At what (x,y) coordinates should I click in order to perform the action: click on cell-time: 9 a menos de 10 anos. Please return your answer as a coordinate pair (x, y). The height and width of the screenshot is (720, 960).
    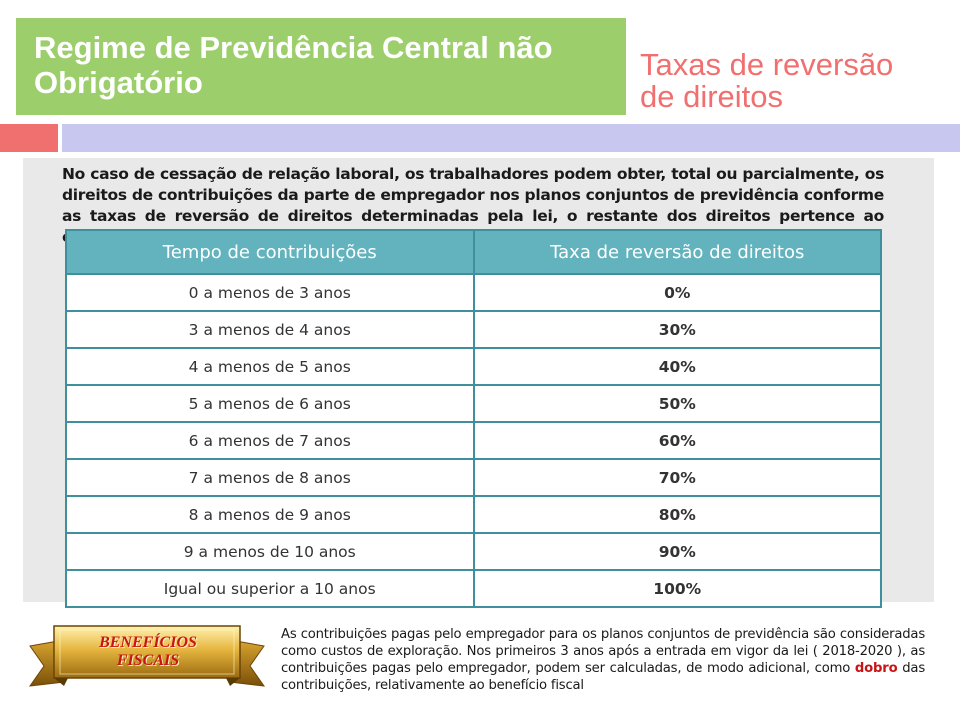
    Looking at the image, I should click on (270, 551).